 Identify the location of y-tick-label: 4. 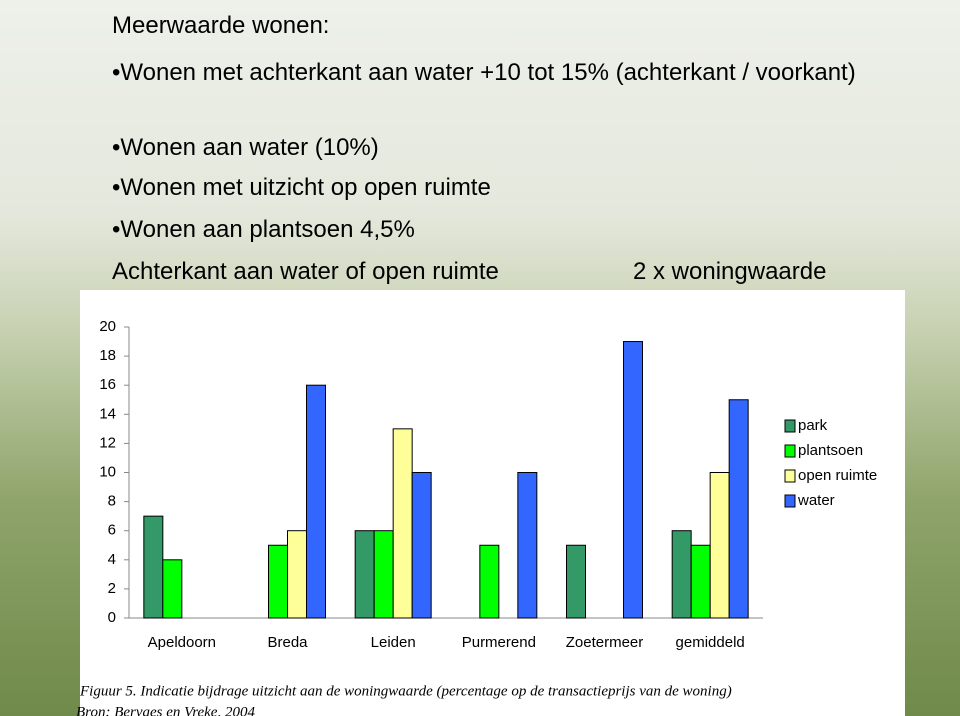
(112, 559).